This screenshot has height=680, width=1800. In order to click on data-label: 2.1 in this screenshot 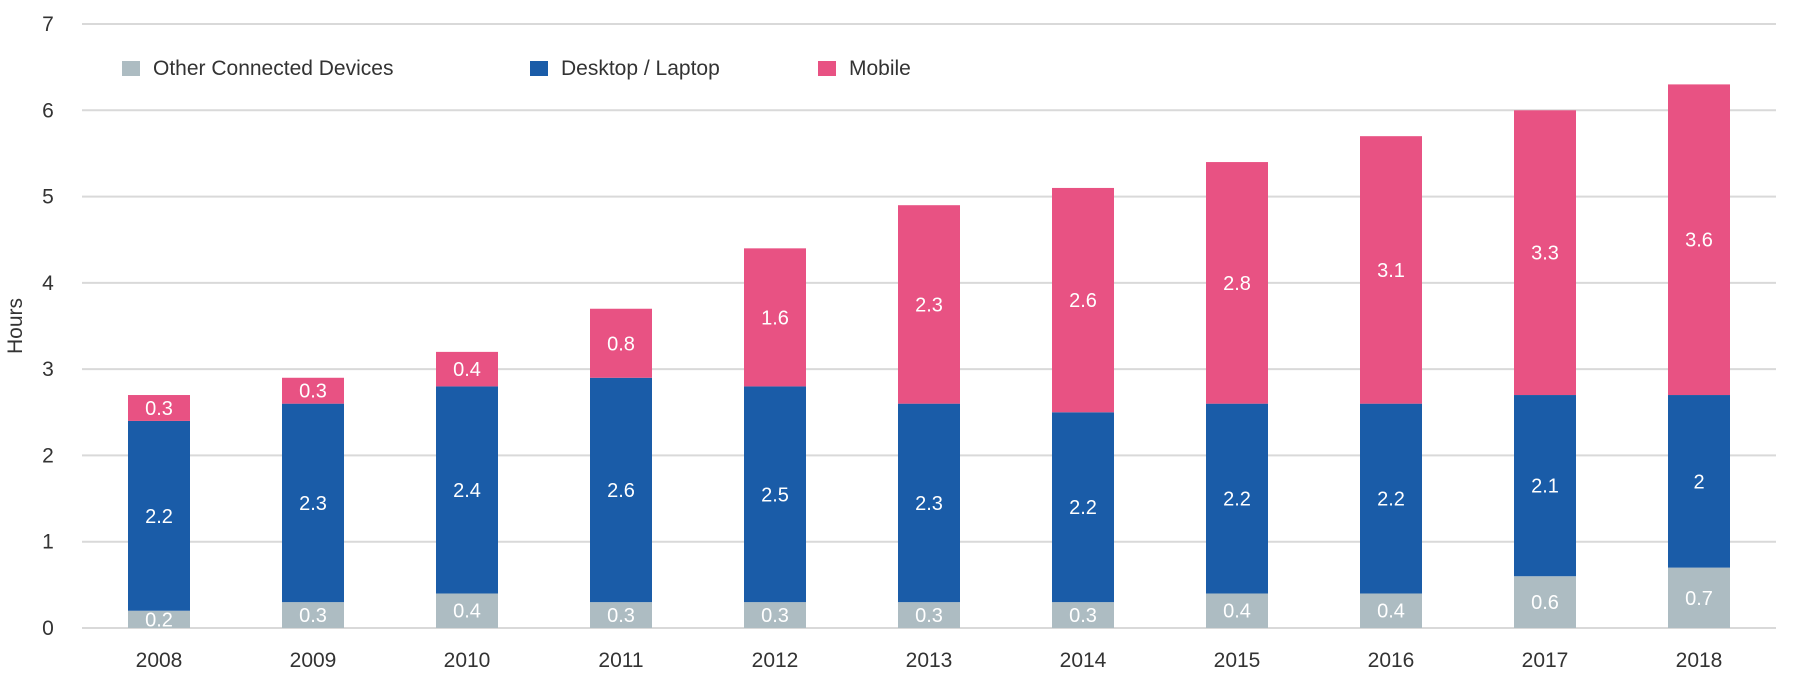, I will do `click(1545, 487)`.